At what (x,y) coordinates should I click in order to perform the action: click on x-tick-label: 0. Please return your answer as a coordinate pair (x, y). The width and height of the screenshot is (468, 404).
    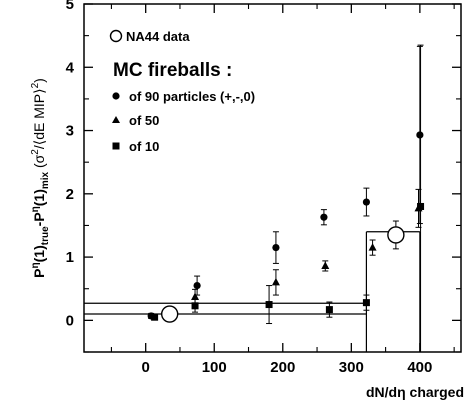
    Looking at the image, I should click on (146, 367).